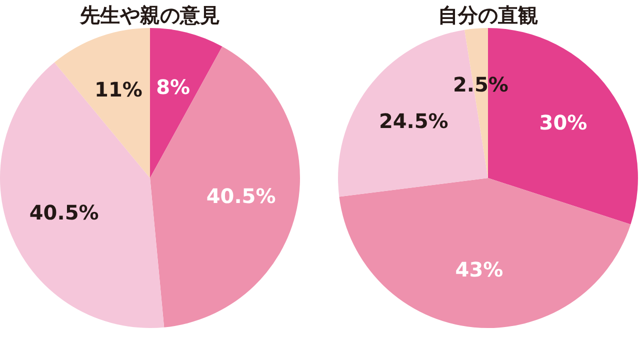  Describe the element at coordinates (118, 90) in the screenshot. I see `data-label: 11%` at that location.